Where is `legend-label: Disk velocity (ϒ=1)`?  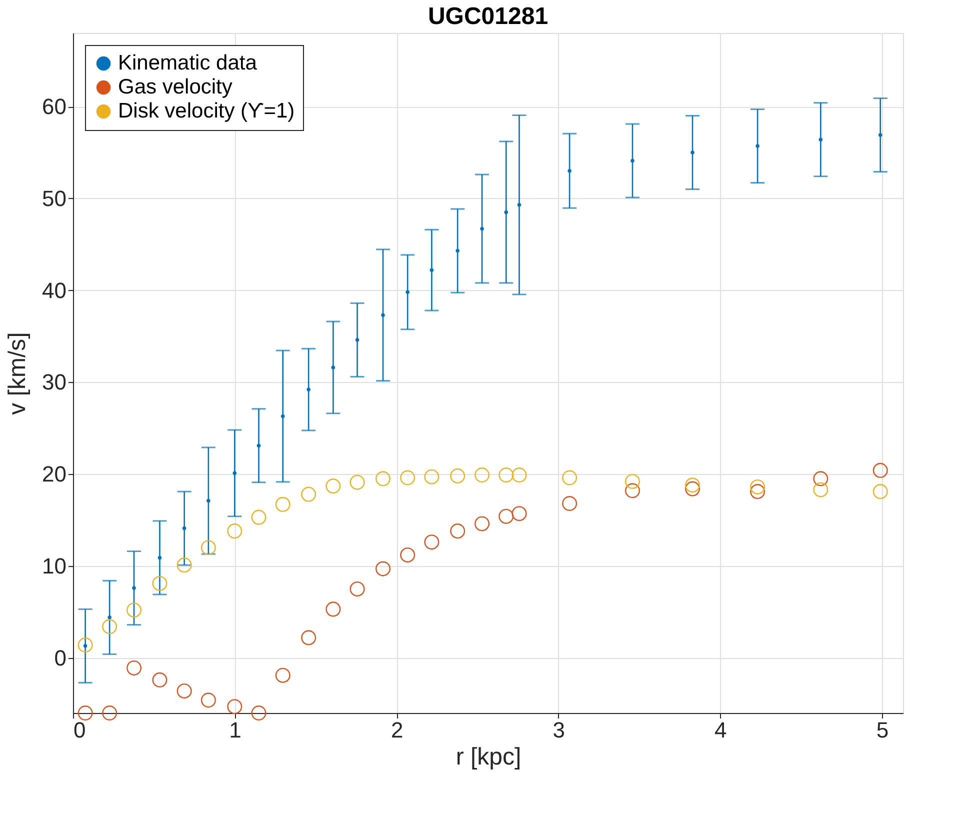 legend-label: Disk velocity (ϒ=1) is located at coordinates (206, 111).